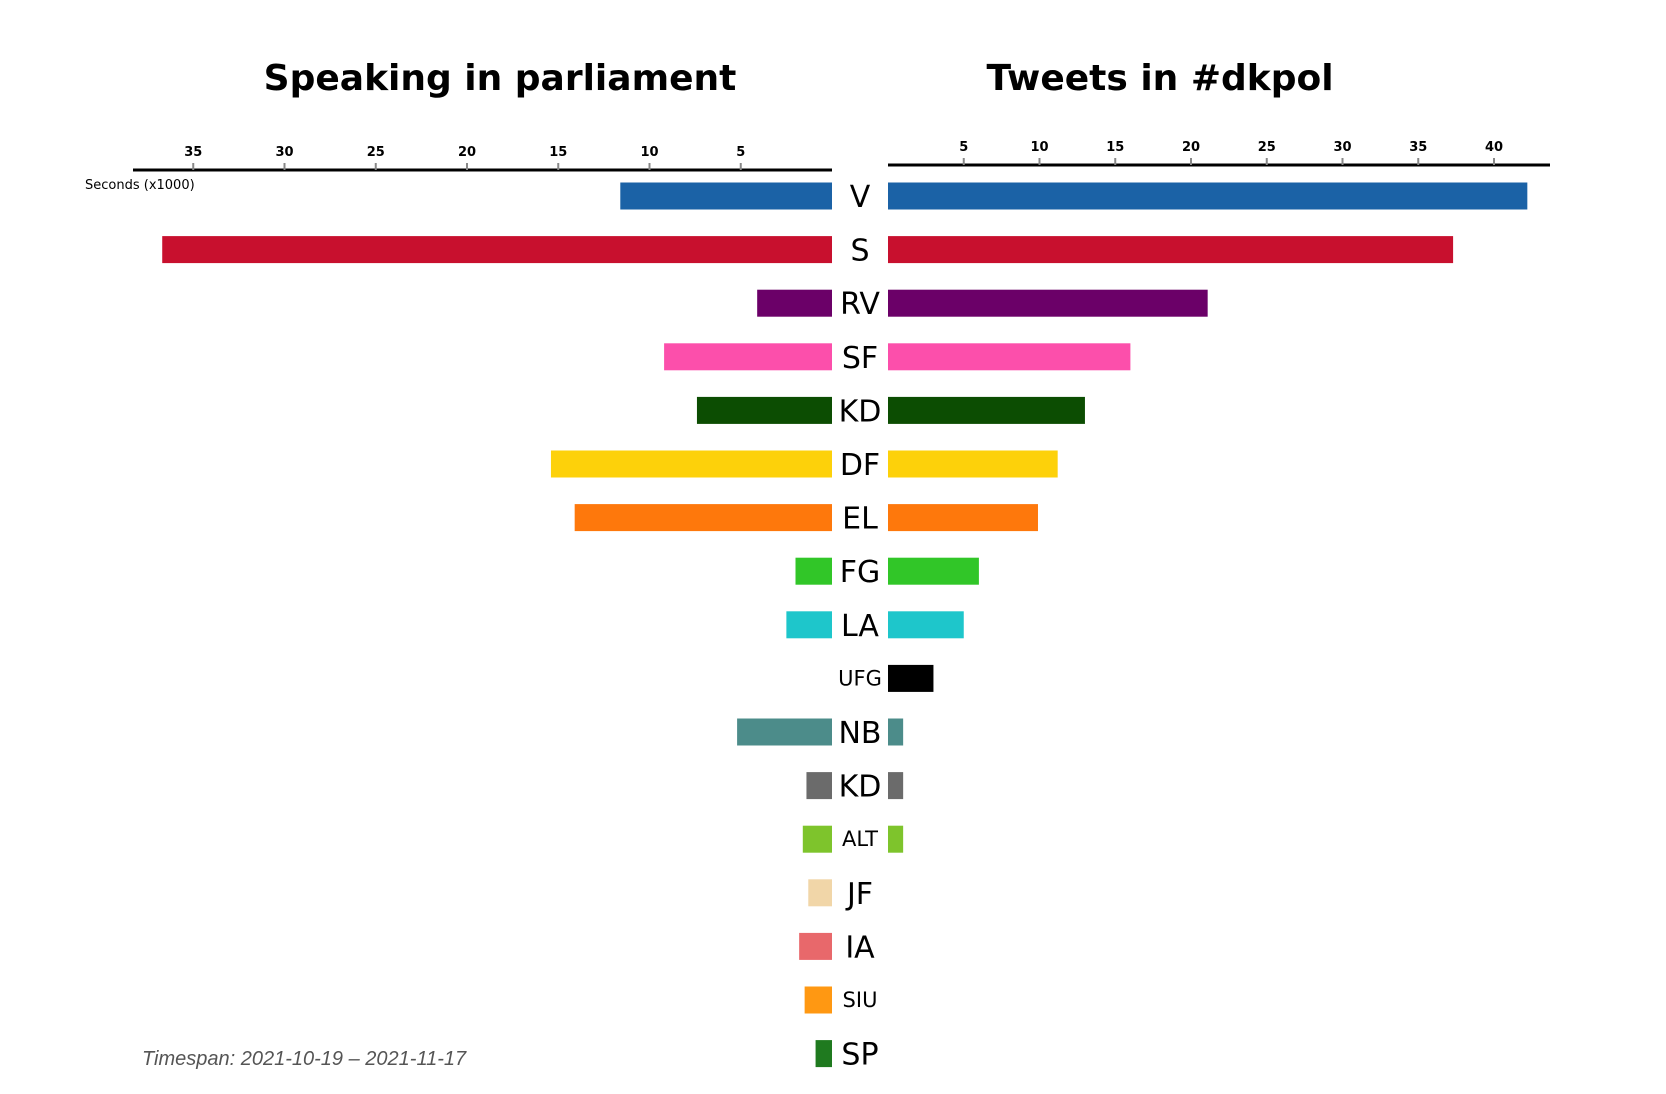 The width and height of the screenshot is (1666, 1094). What do you see at coordinates (1009, 357) in the screenshot?
I see `right-bar-sf` at bounding box center [1009, 357].